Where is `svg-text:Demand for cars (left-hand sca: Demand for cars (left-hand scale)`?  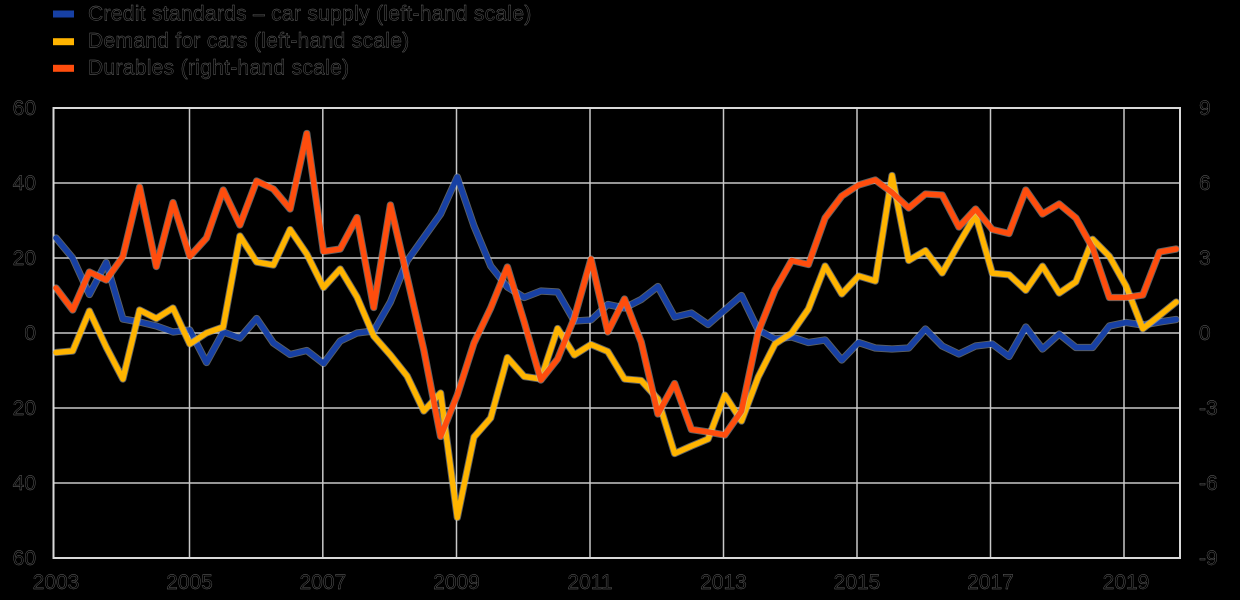 svg-text:Demand for cars (left-hand sca: Demand for cars (left-hand scale) is located at coordinates (249, 41).